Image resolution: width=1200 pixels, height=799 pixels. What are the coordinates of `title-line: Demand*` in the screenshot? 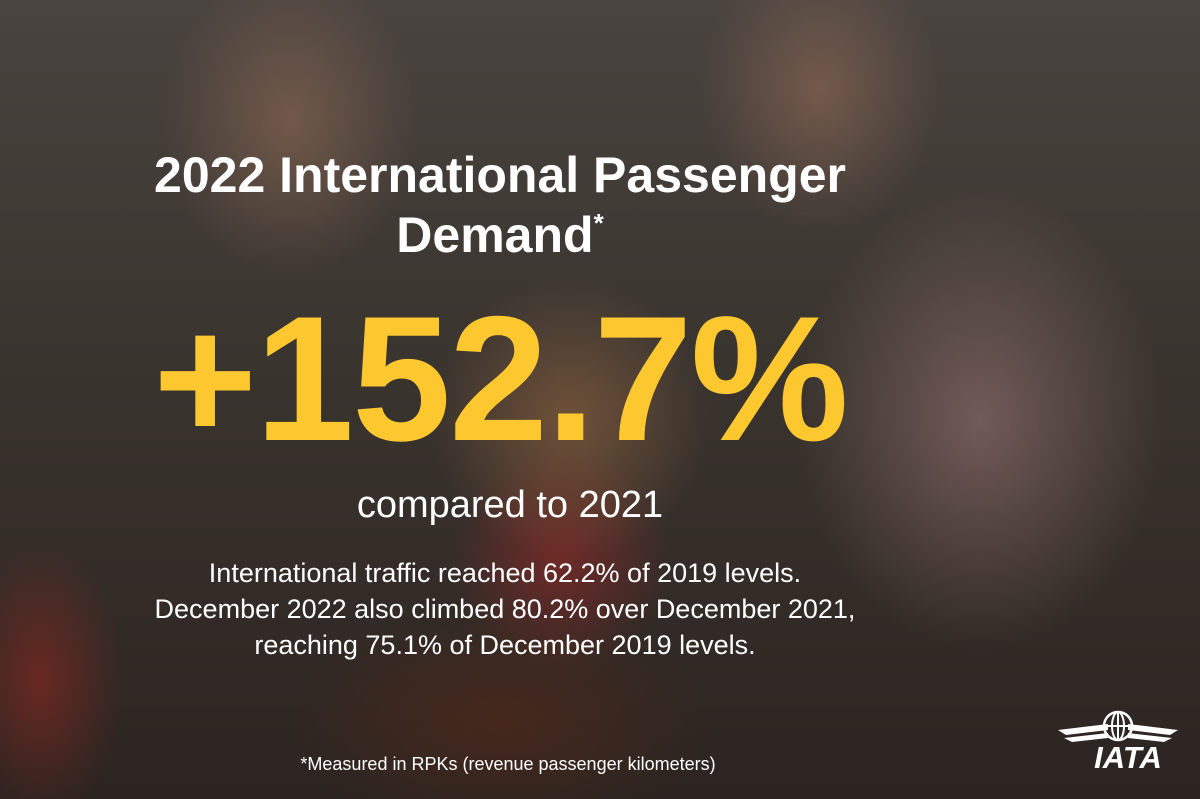 It's located at (500, 235).